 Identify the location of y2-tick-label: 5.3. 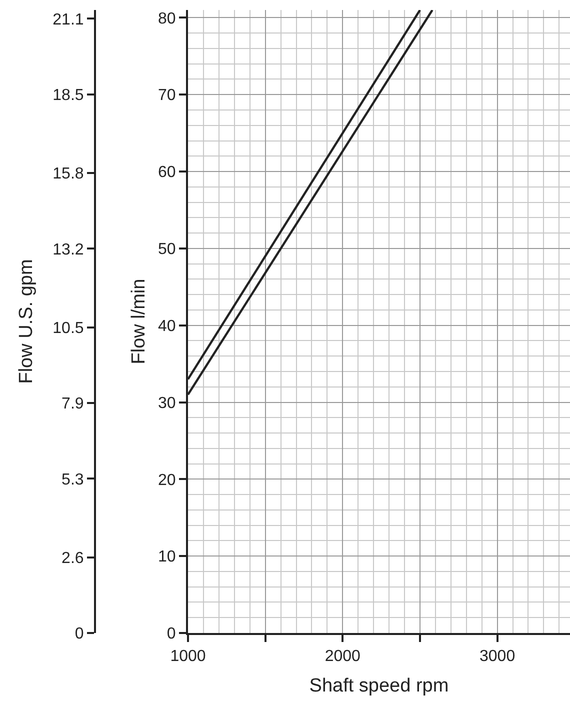
(73, 479).